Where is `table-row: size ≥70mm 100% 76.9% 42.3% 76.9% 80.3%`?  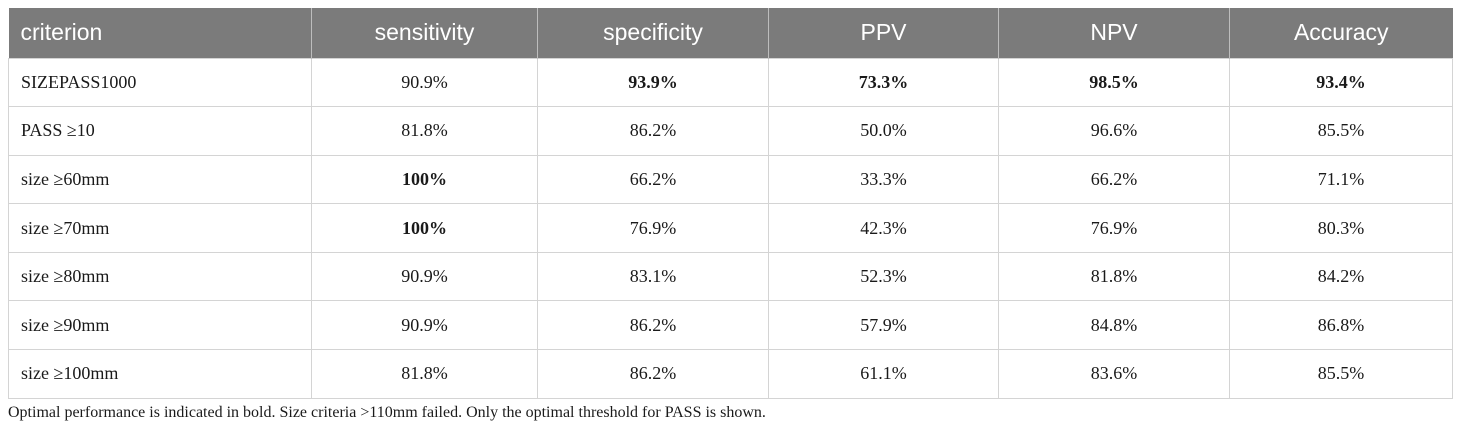
table-row: size ≥70mm 100% 76.9% 42.3% 76.9% 80.3% is located at coordinates (730, 228).